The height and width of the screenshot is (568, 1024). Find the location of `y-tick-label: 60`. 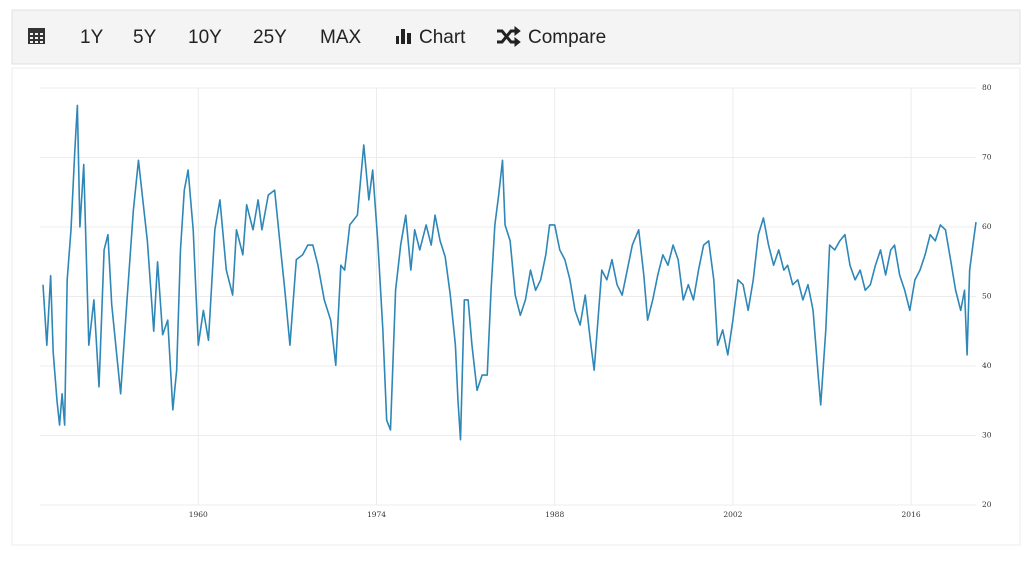

y-tick-label: 60 is located at coordinates (987, 226).